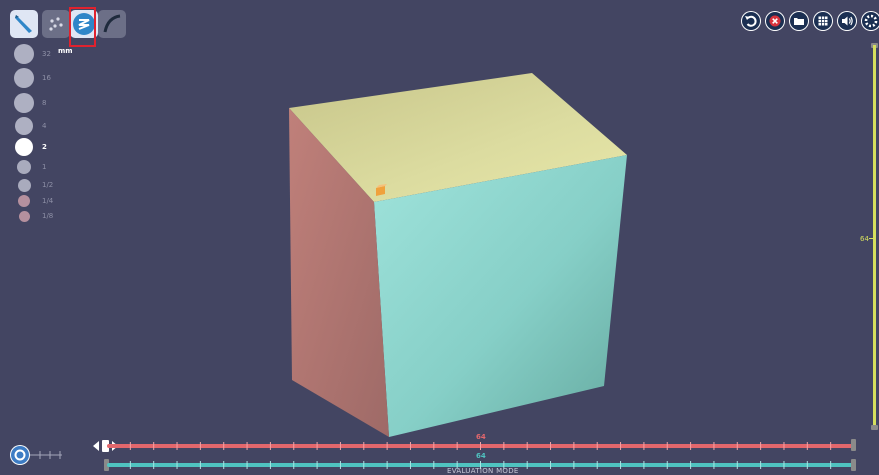  I want to click on volume-icon, so click(847, 21).